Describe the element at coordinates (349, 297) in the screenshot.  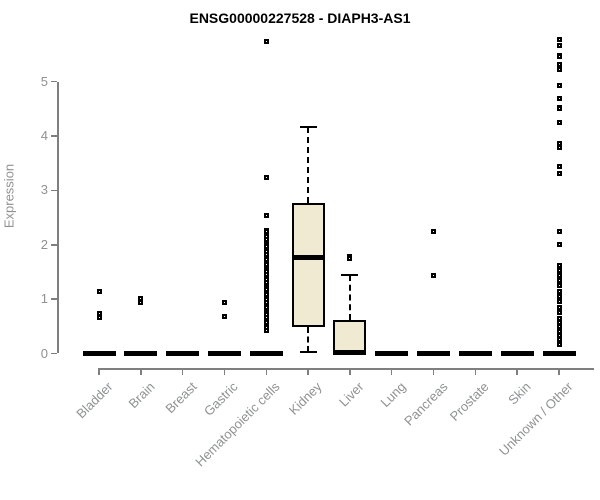
I see `upper-whisker-liver` at that location.